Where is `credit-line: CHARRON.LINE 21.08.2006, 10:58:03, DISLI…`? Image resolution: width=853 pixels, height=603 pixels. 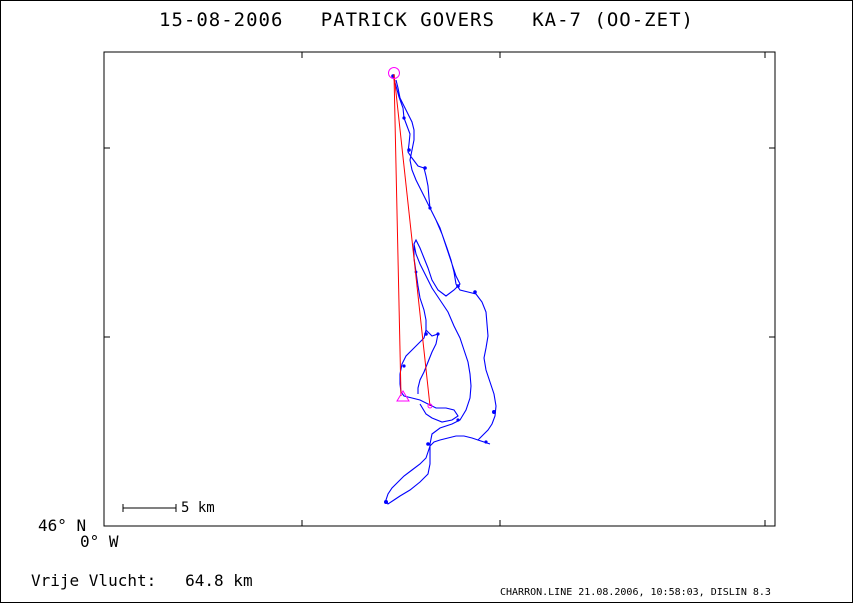 credit-line: CHARRON.LINE 21.08.2006, 10:58:03, DISLI… is located at coordinates (635, 592).